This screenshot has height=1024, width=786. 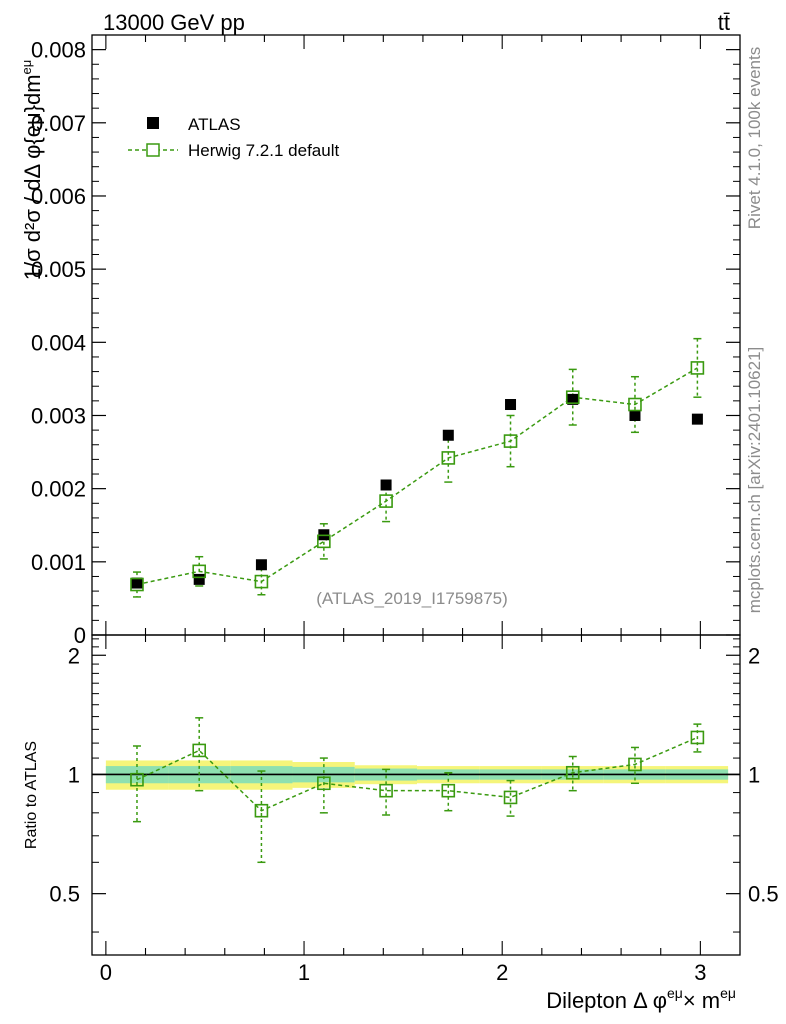 What do you see at coordinates (233, 137) in the screenshot?
I see `legend: ATLAS Herwig 7.2.1 default` at bounding box center [233, 137].